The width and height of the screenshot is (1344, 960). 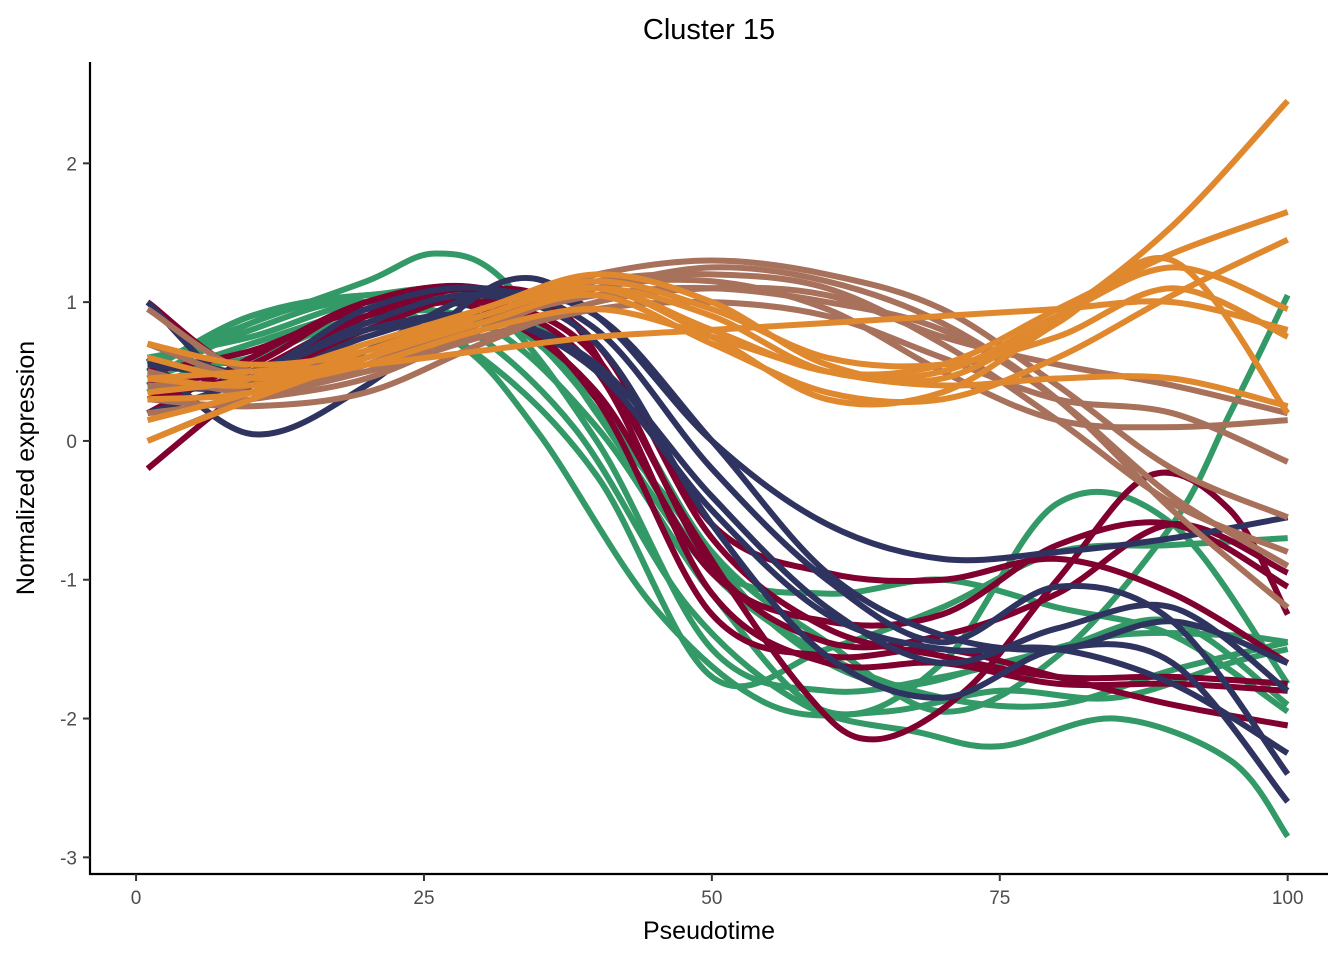 What do you see at coordinates (999, 898) in the screenshot?
I see `x-tick-label: 75` at bounding box center [999, 898].